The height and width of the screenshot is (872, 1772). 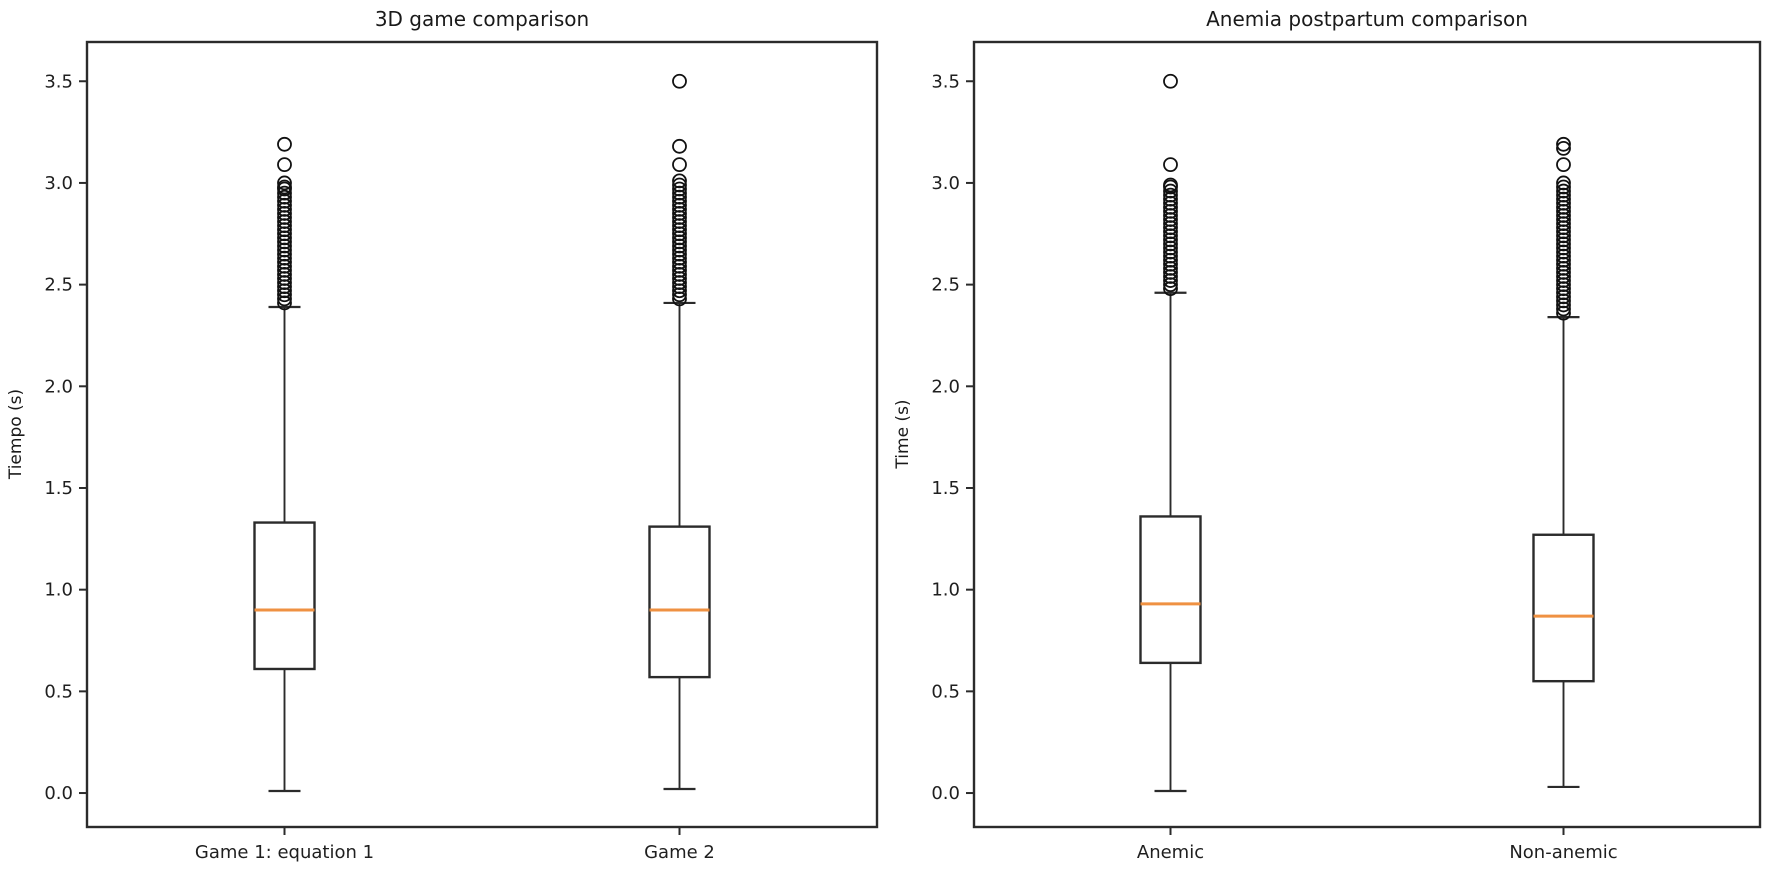 What do you see at coordinates (482, 19) in the screenshot?
I see `left-chart-title: 3D game comparison` at bounding box center [482, 19].